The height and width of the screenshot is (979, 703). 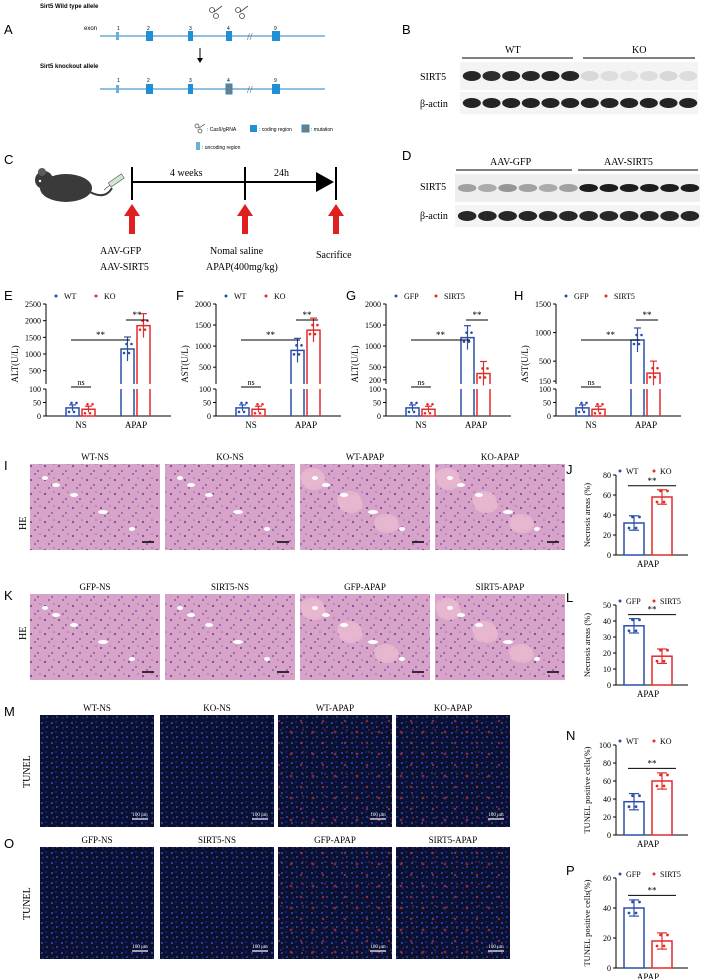 What do you see at coordinates (406, 155) in the screenshot?
I see `panel-letter-d: D` at bounding box center [406, 155].